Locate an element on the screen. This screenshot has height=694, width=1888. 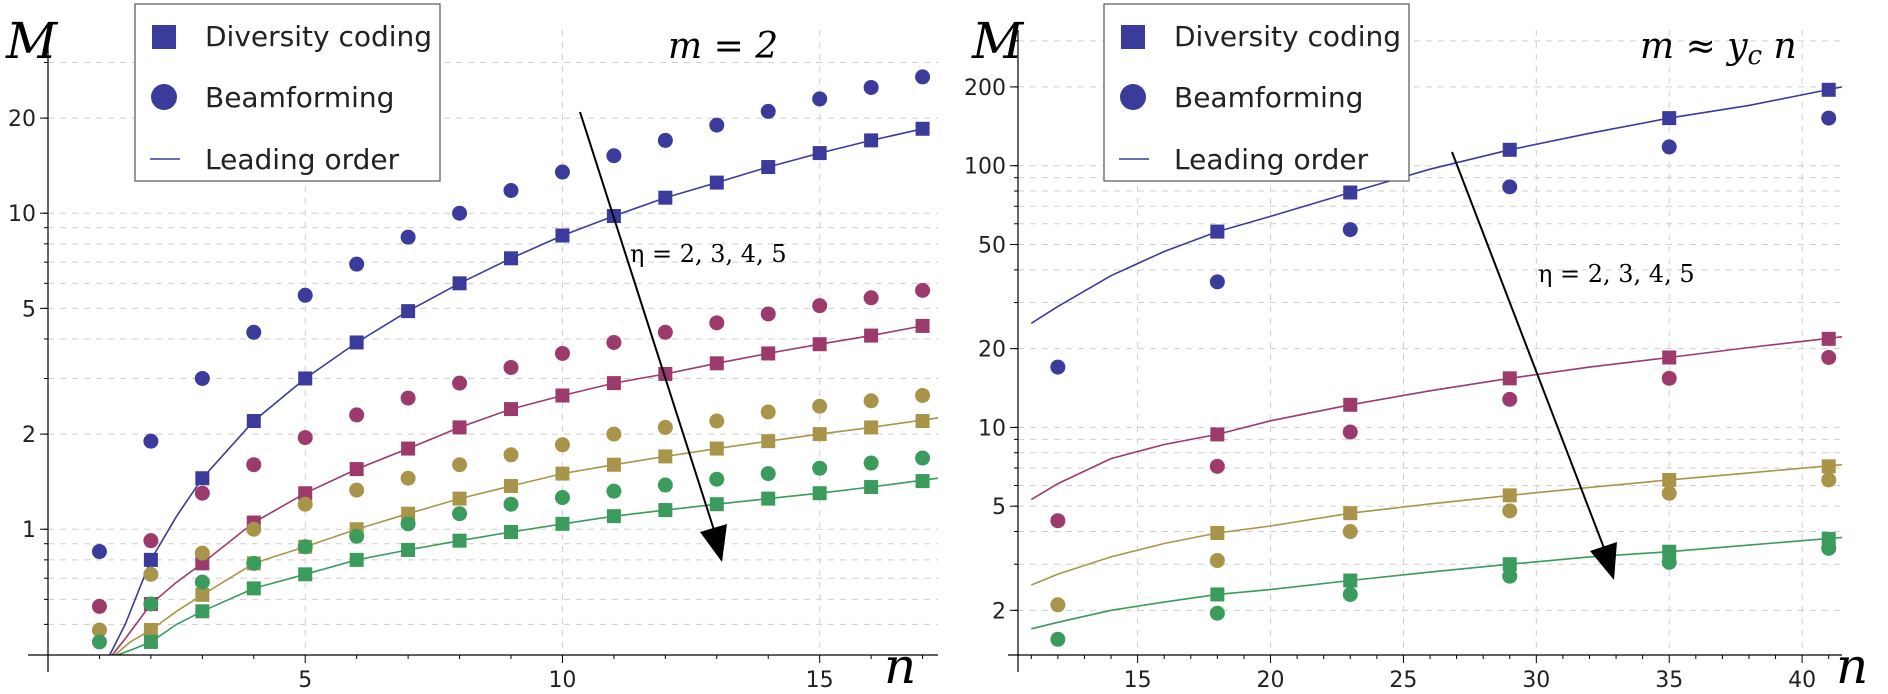
y-ticks-left: 1 2 5 10 20 is located at coordinates (28, 358).